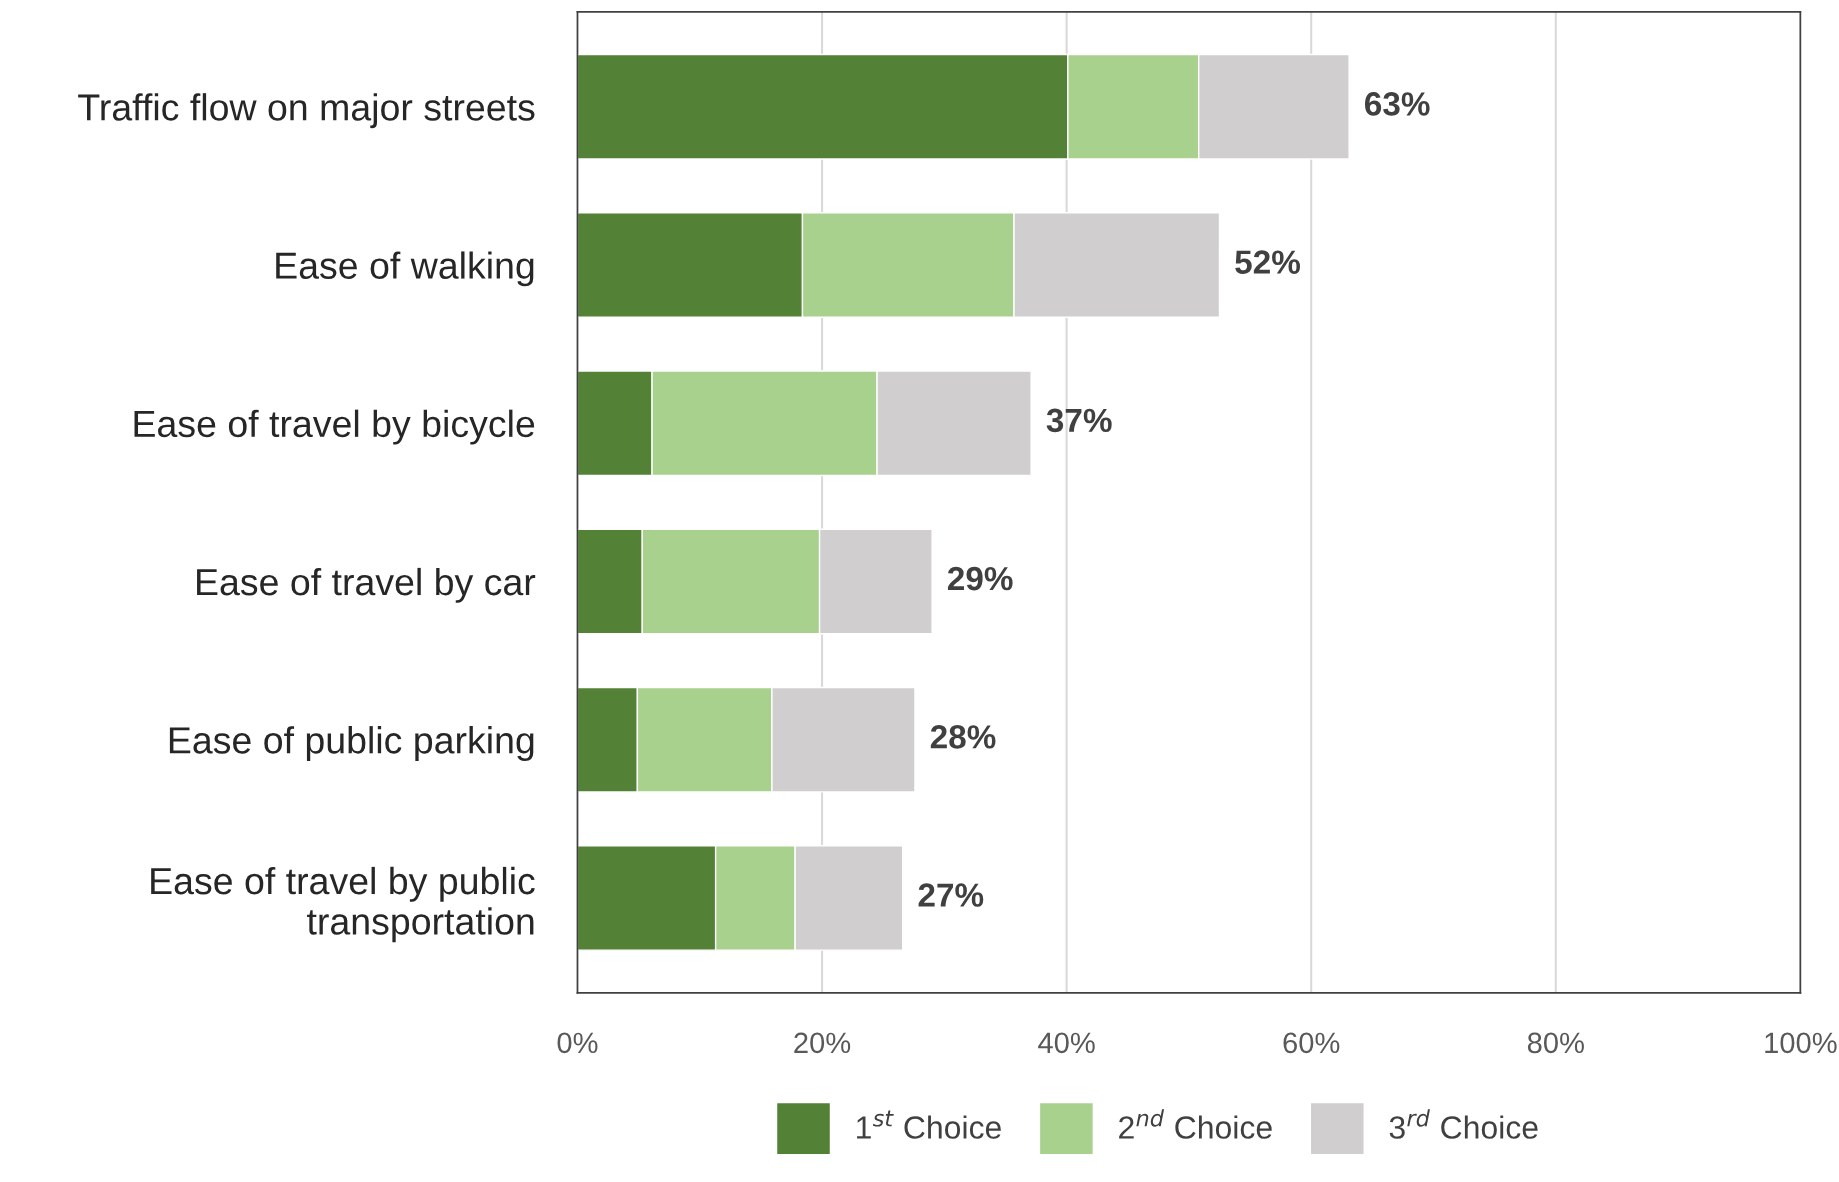  What do you see at coordinates (306, 111) in the screenshot?
I see `y-tick-label: Traffic flow on major streets` at bounding box center [306, 111].